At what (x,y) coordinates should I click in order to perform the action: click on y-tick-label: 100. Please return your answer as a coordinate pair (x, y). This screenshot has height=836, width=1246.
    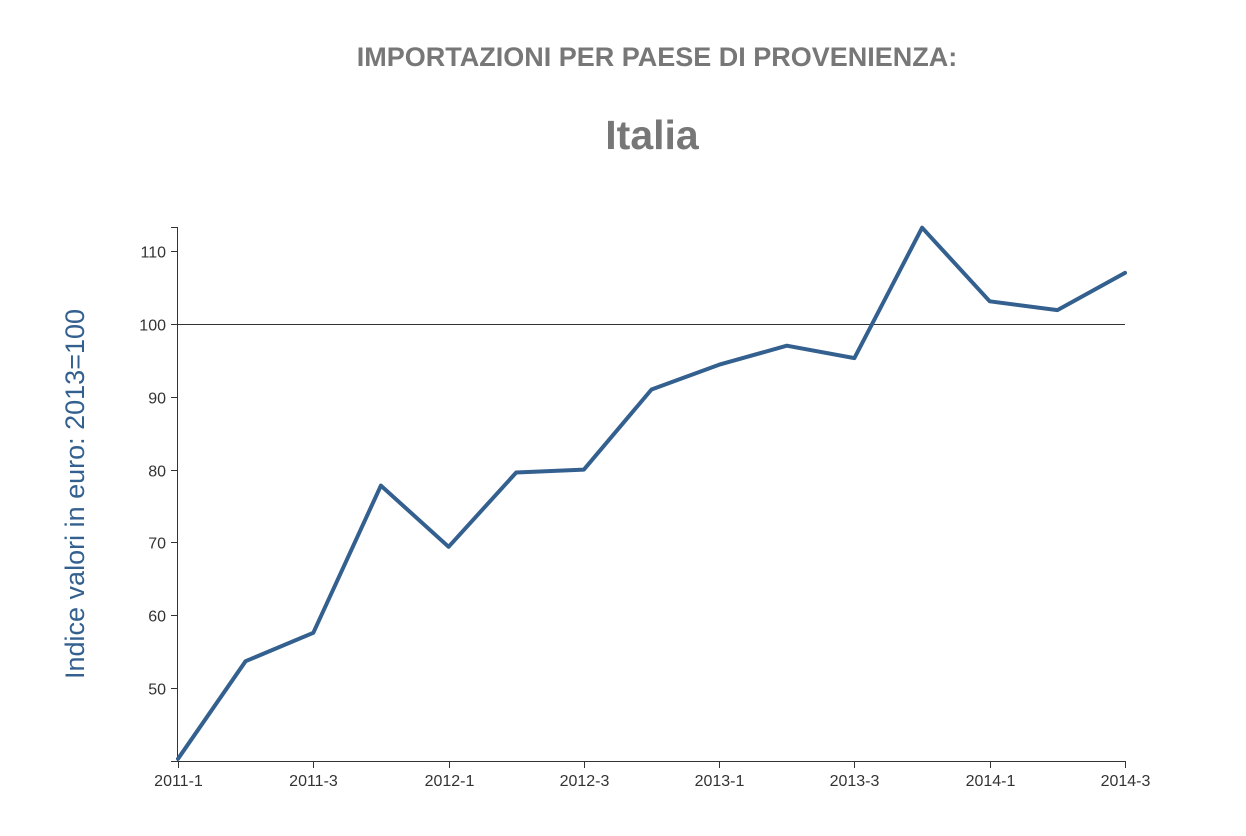
    Looking at the image, I should click on (152, 326).